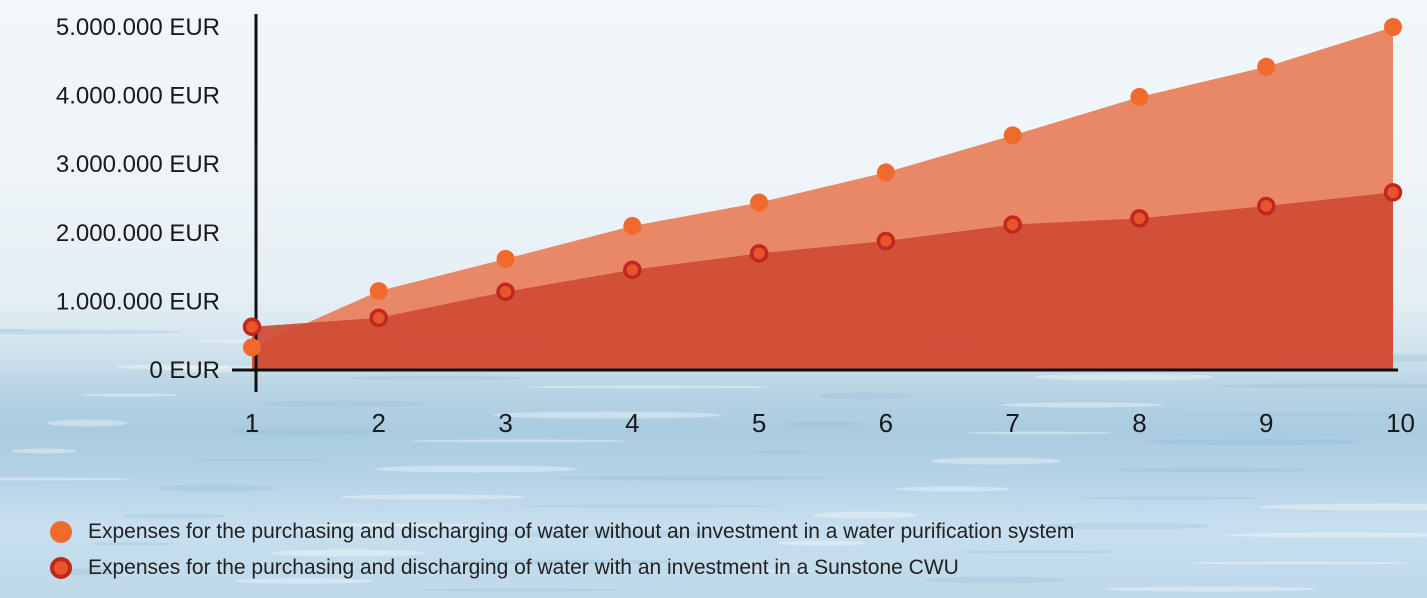 This screenshot has width=1427, height=598. What do you see at coordinates (138, 233) in the screenshot?
I see `y-tick-label-2: 2.000.000 EUR` at bounding box center [138, 233].